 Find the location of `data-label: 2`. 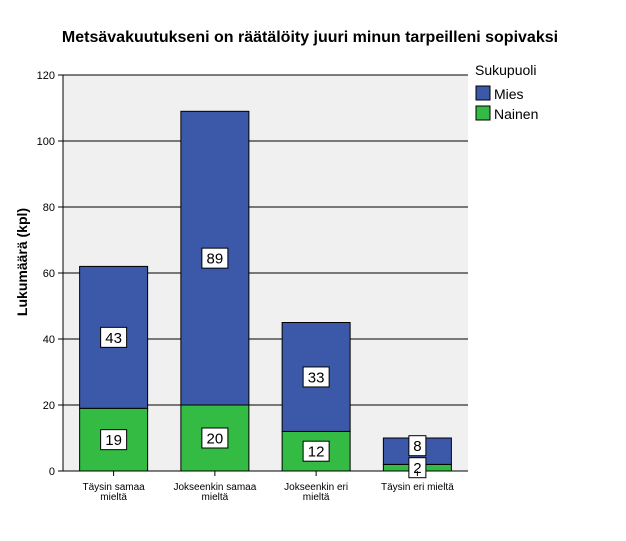

data-label: 2 is located at coordinates (417, 468).